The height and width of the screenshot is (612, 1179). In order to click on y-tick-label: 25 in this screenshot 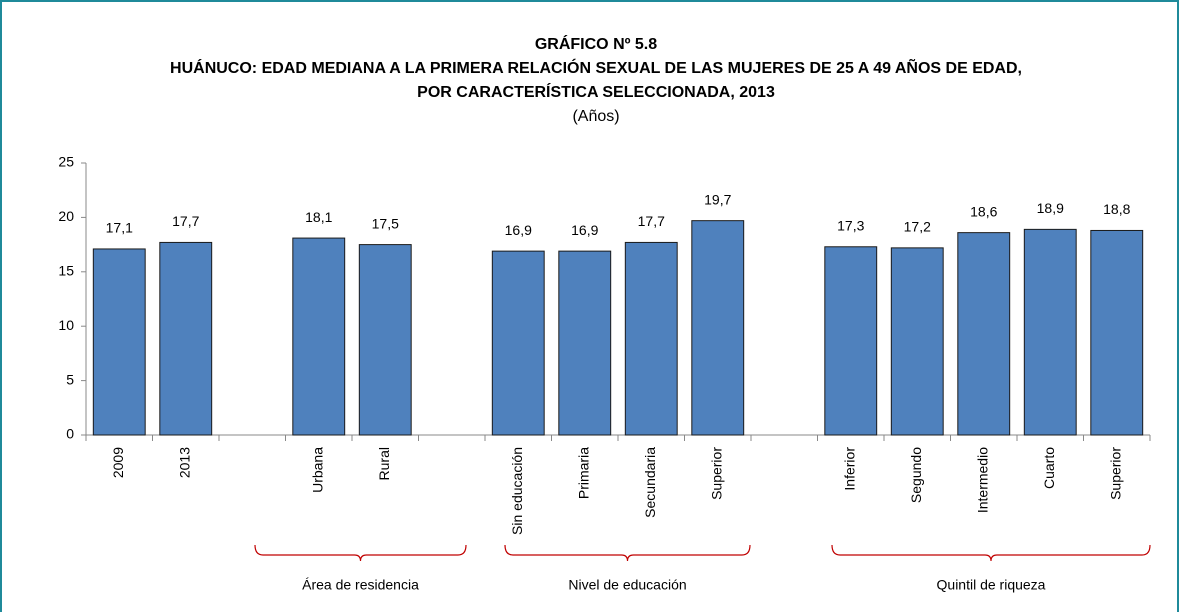, I will do `click(66, 162)`.